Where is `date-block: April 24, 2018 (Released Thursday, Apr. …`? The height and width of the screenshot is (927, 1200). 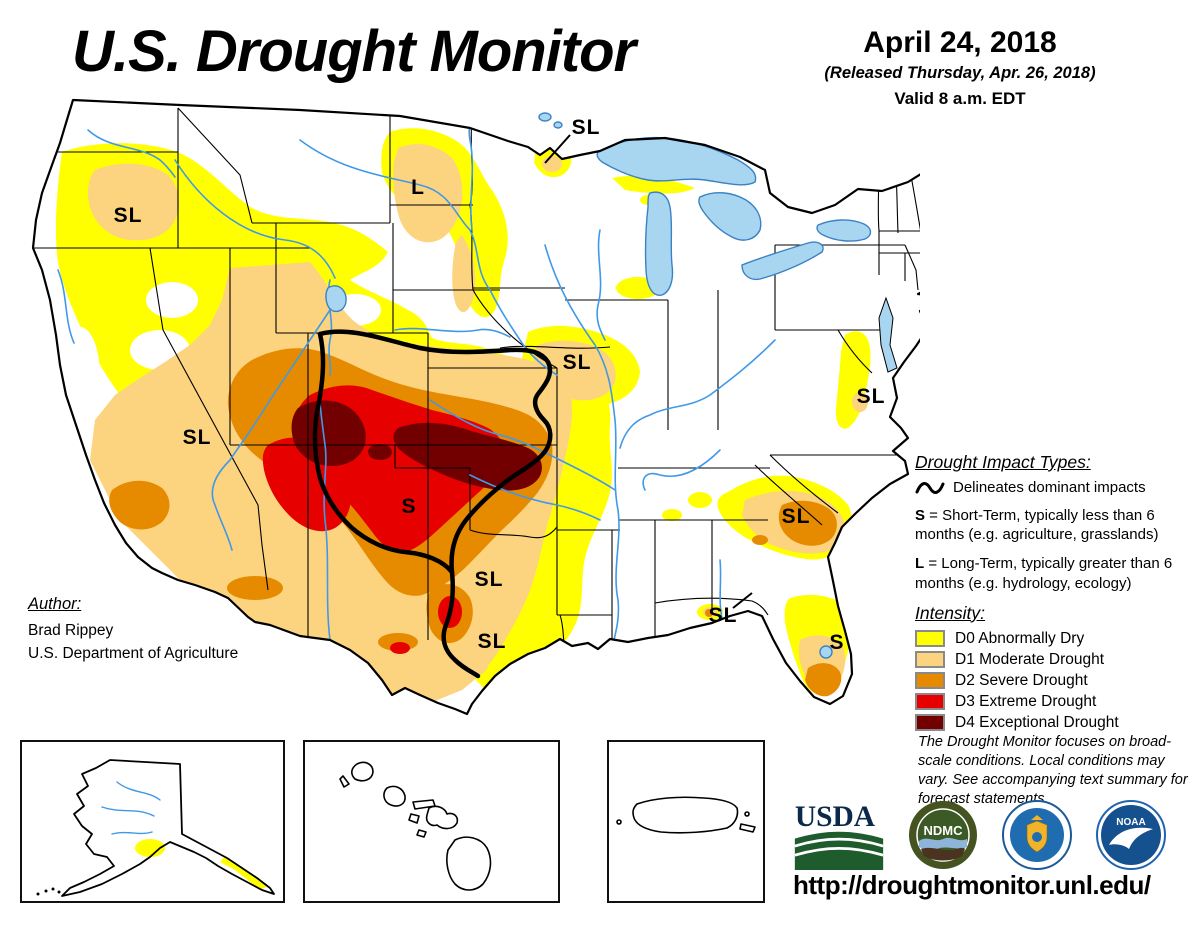 date-block: April 24, 2018 (Released Thursday, Apr. … is located at coordinates (960, 67).